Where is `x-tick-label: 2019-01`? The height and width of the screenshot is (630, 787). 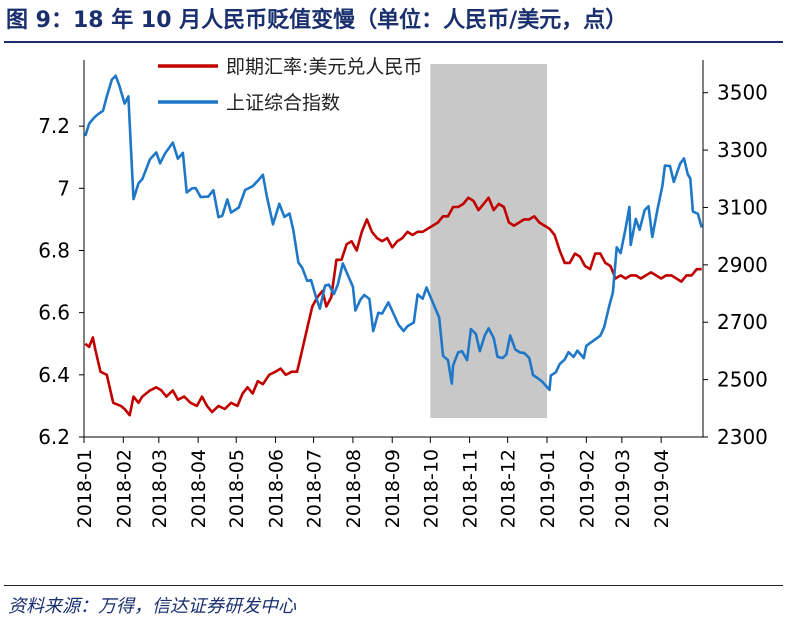 x-tick-label: 2019-01 is located at coordinates (548, 488).